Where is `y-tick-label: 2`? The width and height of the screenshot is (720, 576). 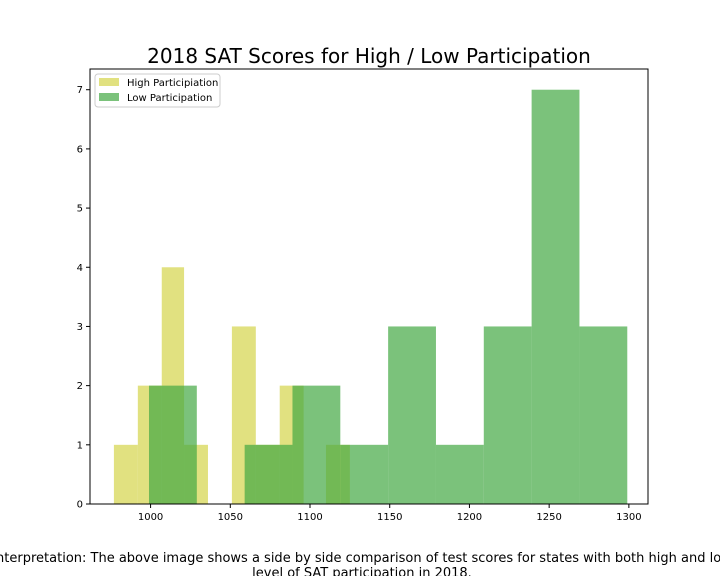
y-tick-label: 2 is located at coordinates (80, 386).